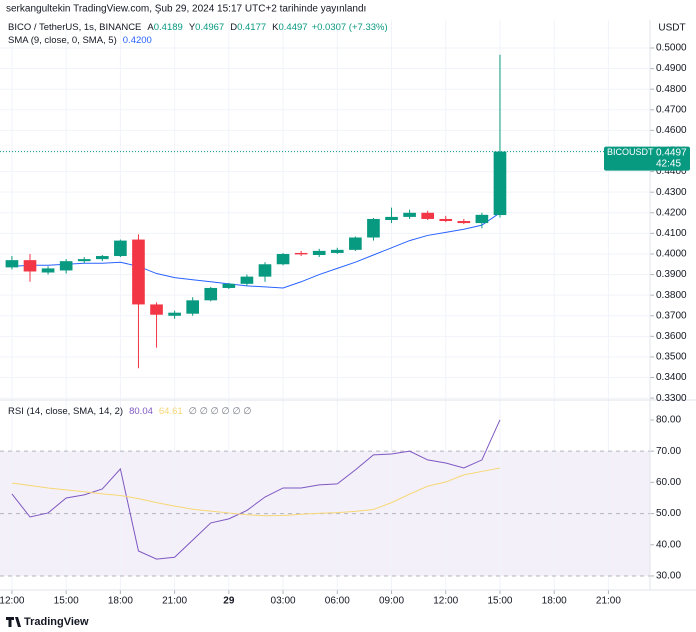 This screenshot has height=632, width=696. Describe the element at coordinates (141, 411) in the screenshot. I see `rsi-legend-value: 80.04` at that location.